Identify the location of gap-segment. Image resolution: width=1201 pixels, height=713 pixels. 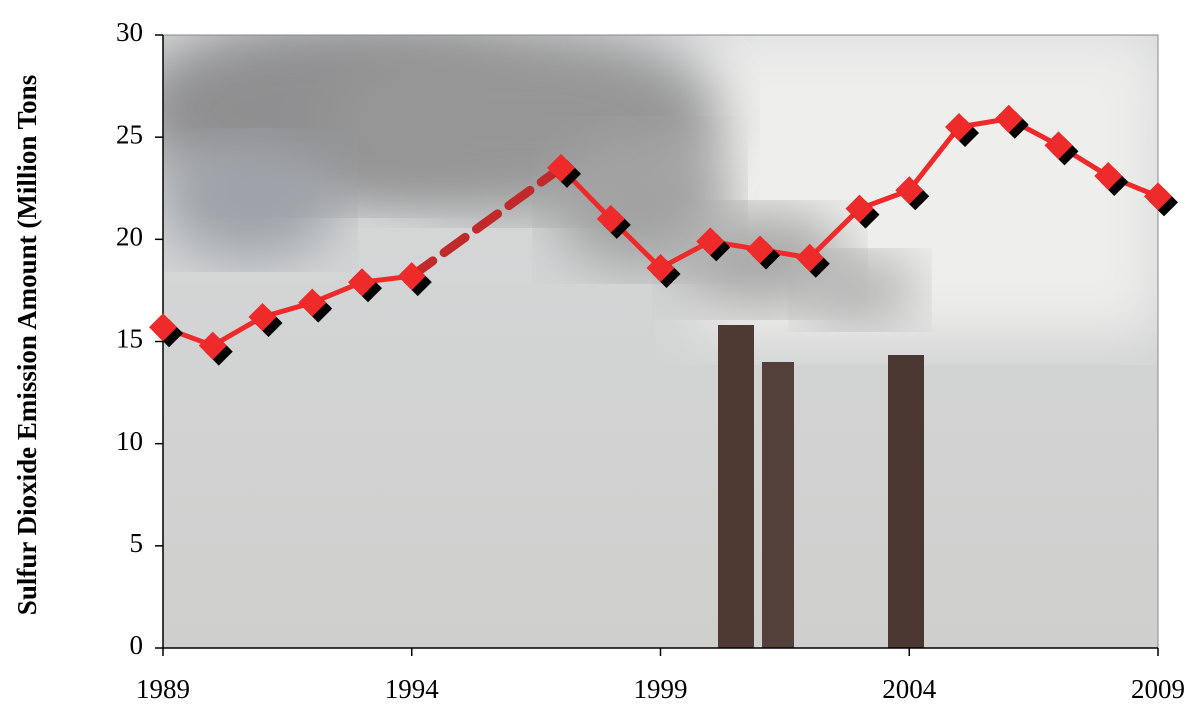
(486, 222).